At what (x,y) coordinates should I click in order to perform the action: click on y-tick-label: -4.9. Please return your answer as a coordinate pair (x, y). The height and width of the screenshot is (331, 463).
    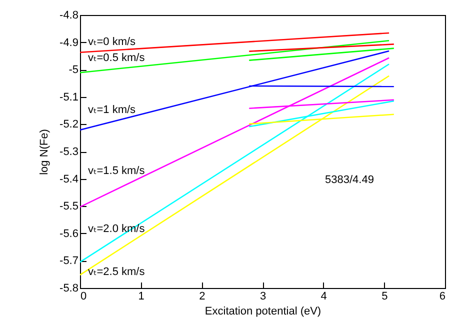
    Looking at the image, I should click on (69, 42).